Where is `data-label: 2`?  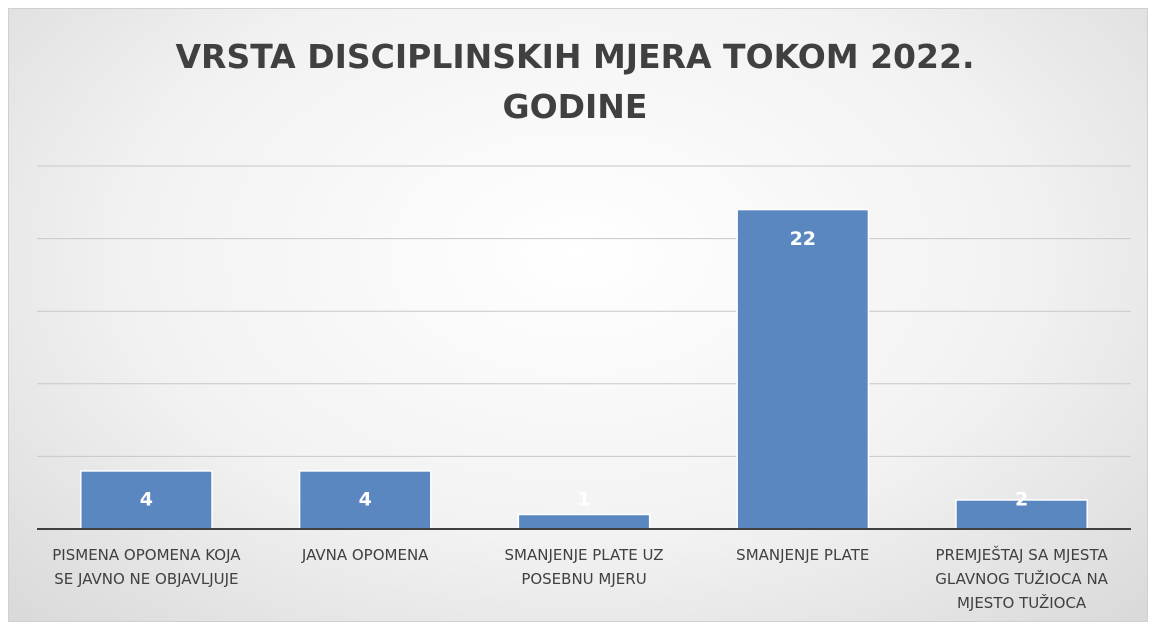 data-label: 2 is located at coordinates (1021, 500).